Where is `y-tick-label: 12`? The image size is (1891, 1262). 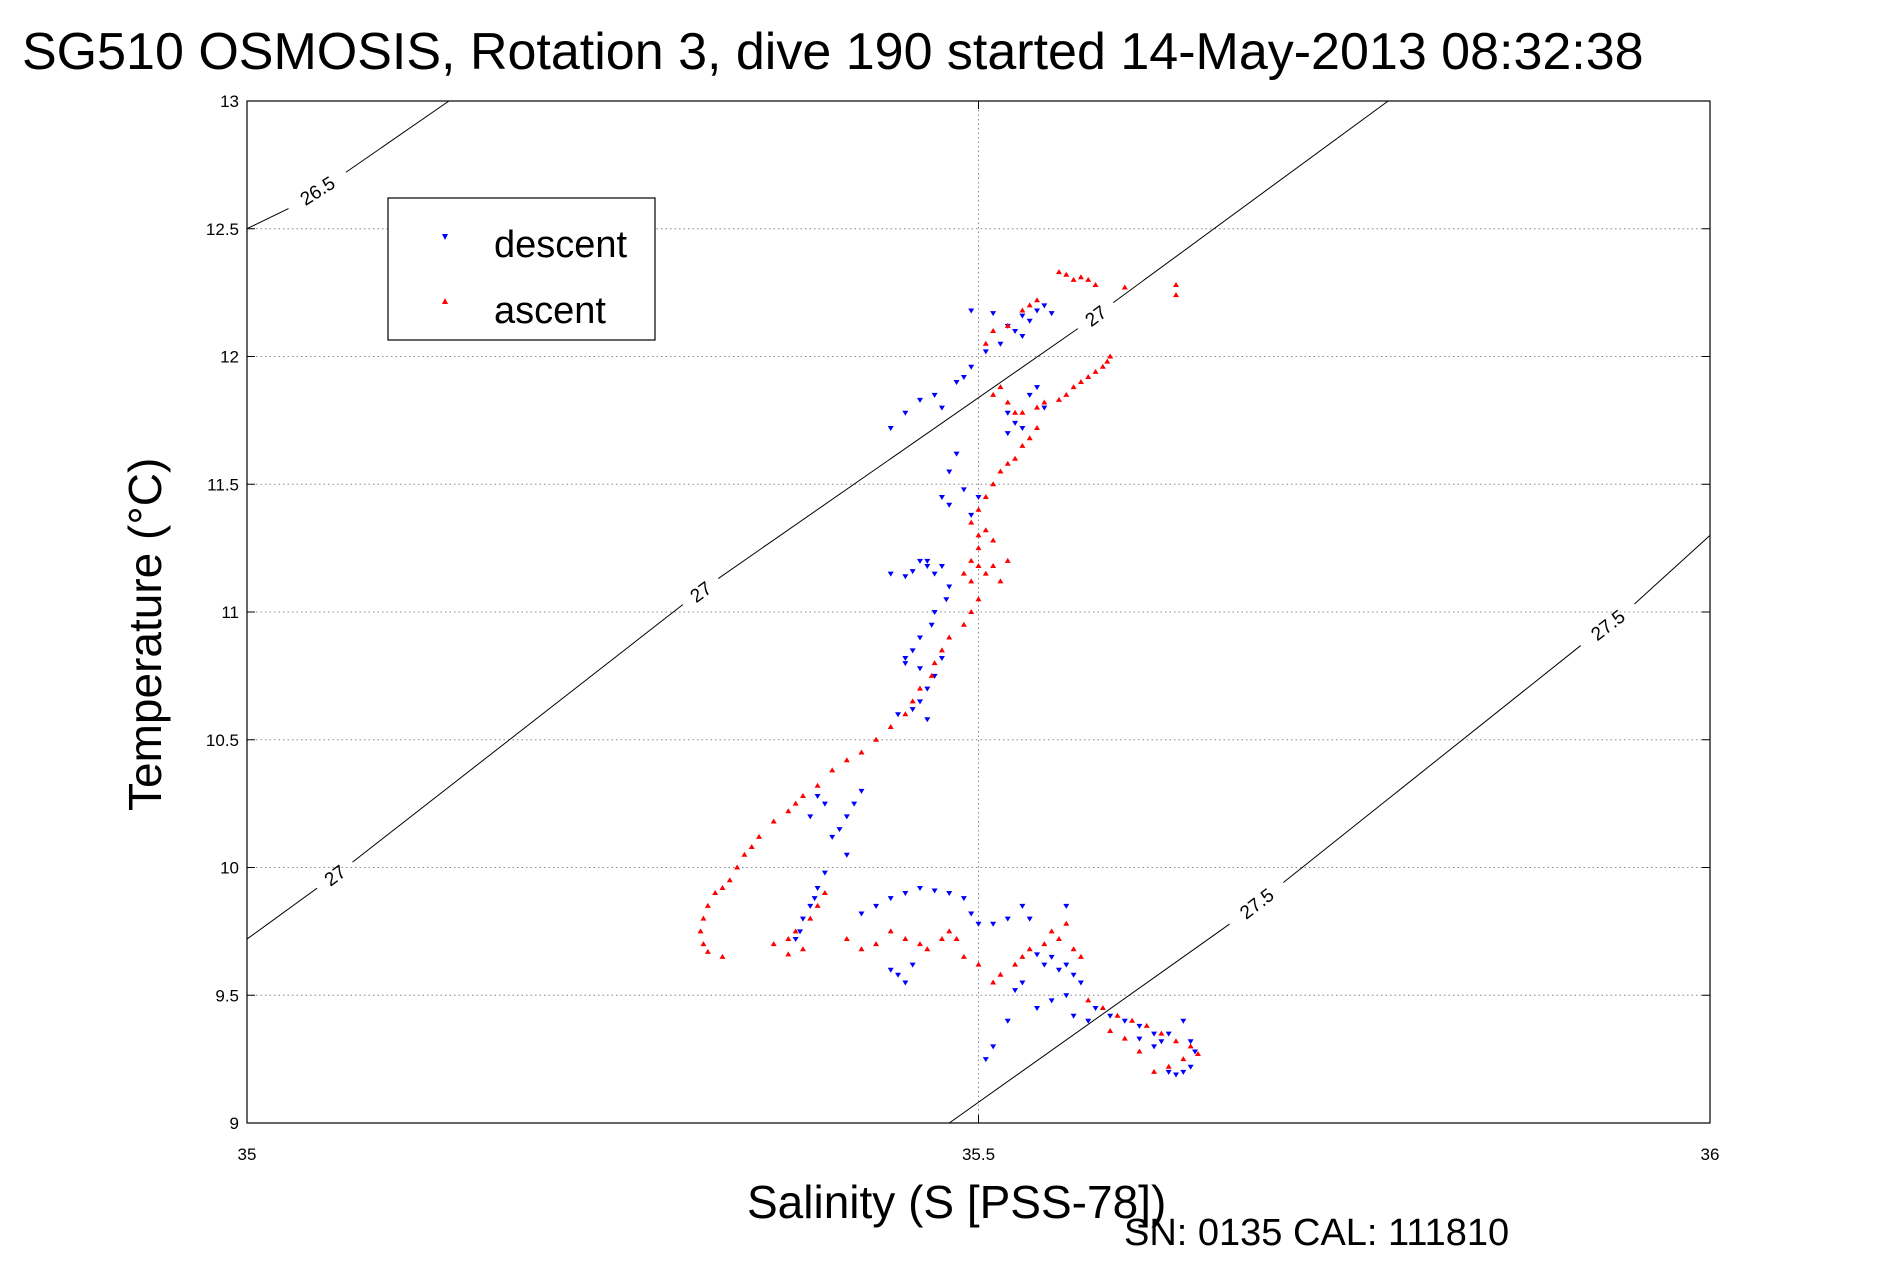
y-tick-label: 12 is located at coordinates (229, 357).